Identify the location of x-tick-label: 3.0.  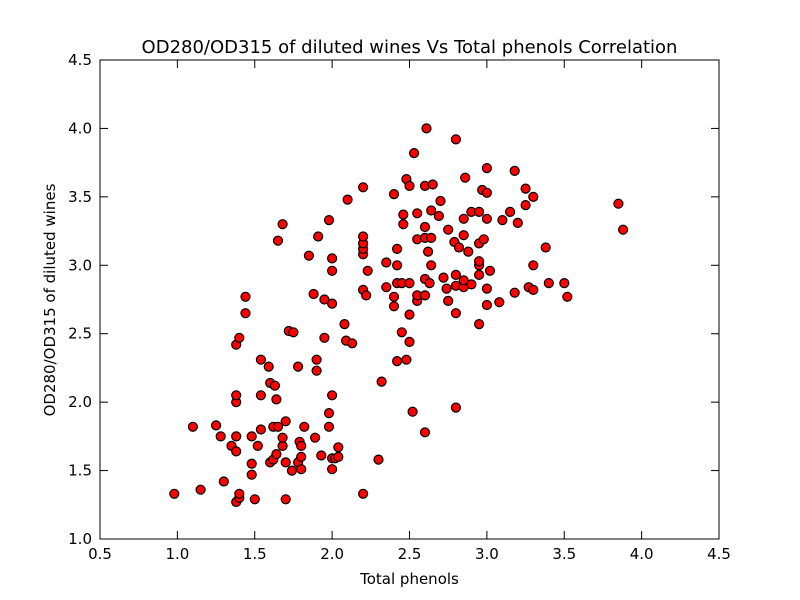
(487, 554).